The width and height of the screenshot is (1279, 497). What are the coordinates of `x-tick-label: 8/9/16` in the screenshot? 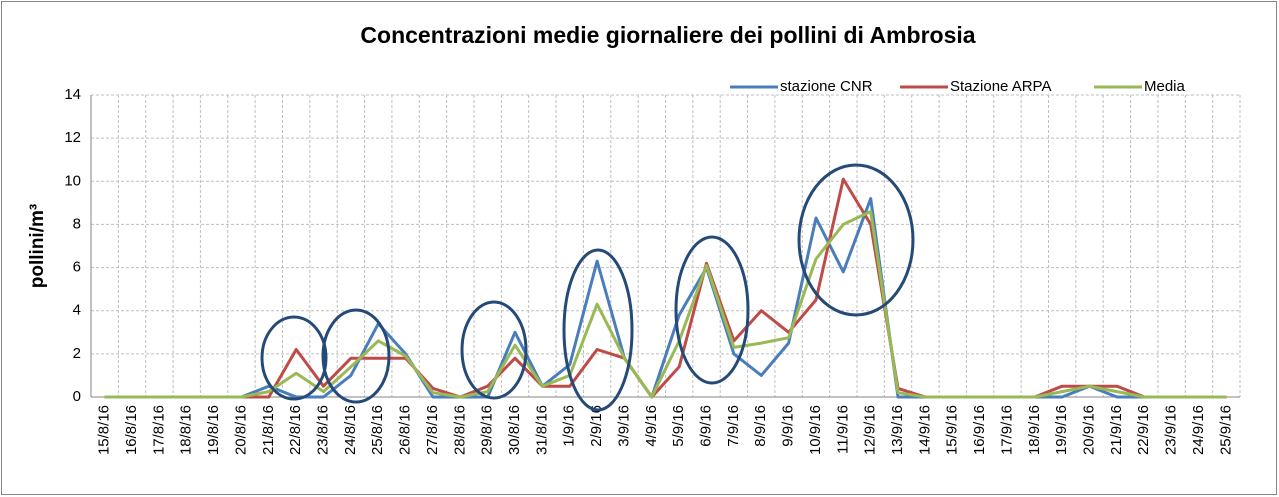 It's located at (760, 426).